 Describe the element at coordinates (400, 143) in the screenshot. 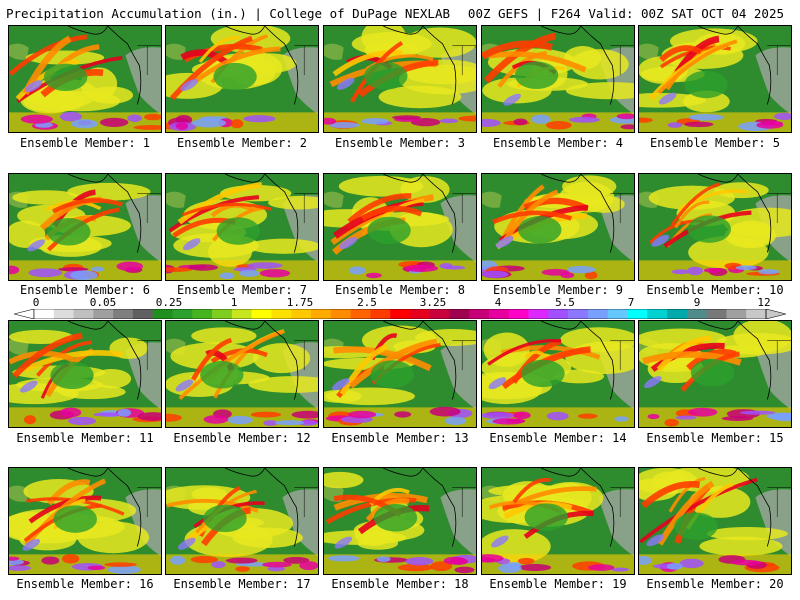

I see `ensemble-member-label: Ensemble Member: 3` at that location.